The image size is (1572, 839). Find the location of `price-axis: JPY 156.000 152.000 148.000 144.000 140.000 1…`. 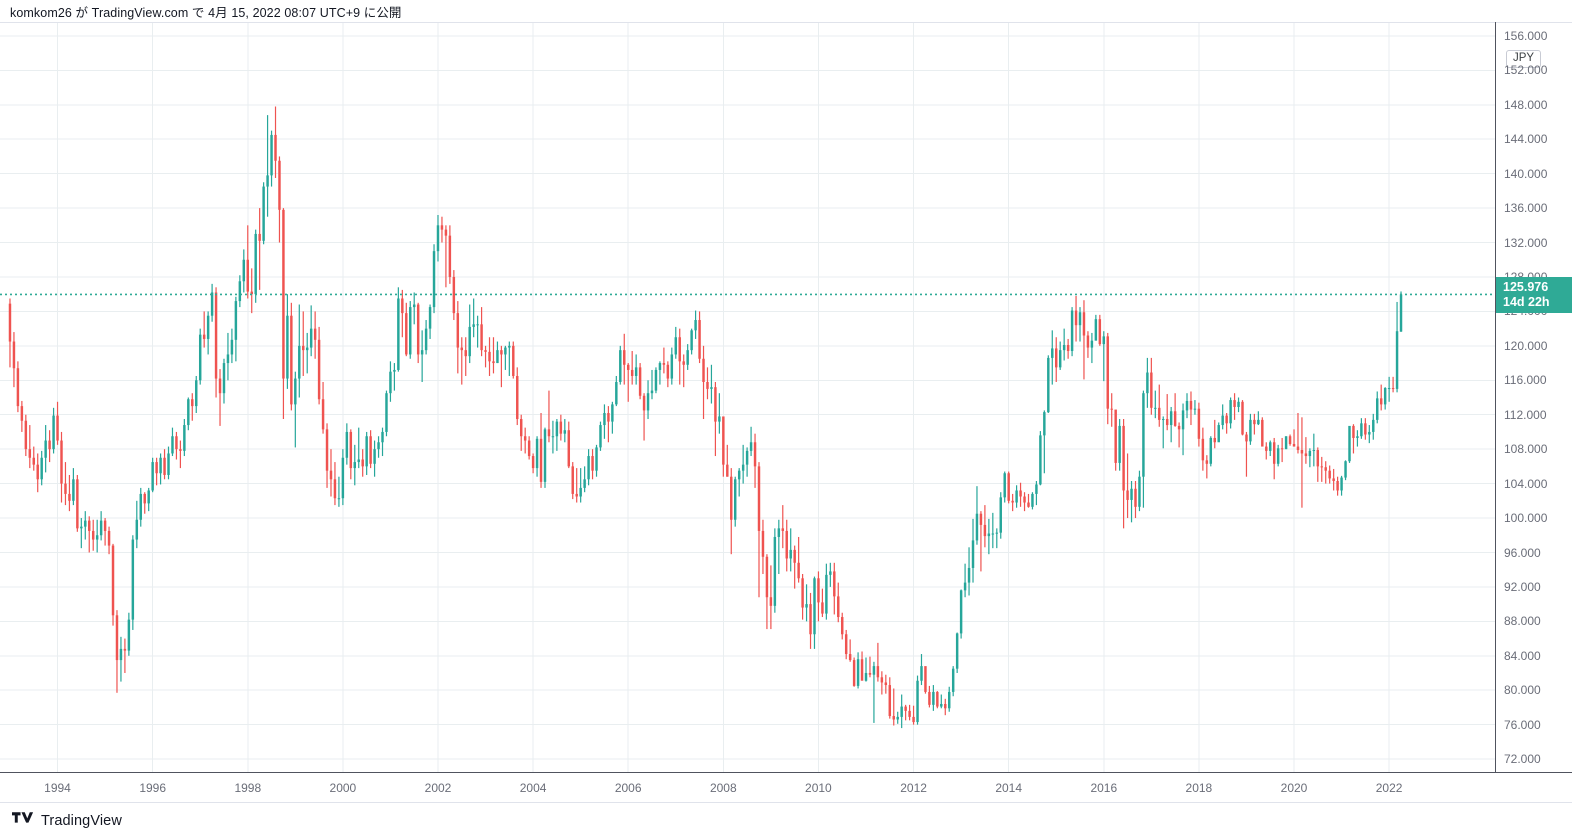

price-axis: JPY 156.000 152.000 148.000 144.000 140.000 1… is located at coordinates (1534, 397).